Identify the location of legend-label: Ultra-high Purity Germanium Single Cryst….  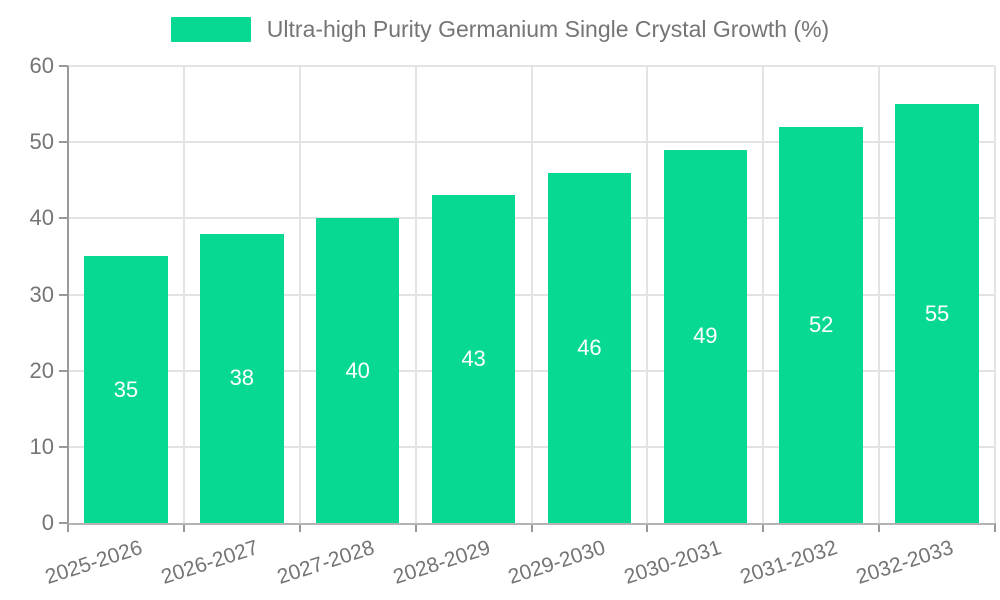
(548, 29).